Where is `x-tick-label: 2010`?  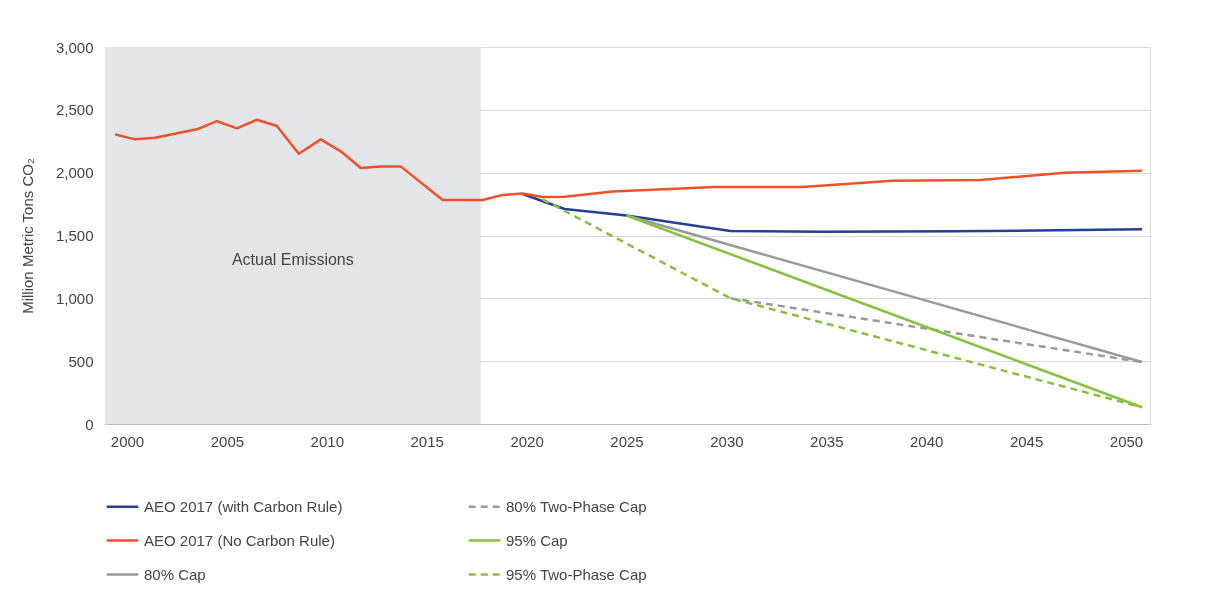 x-tick-label: 2010 is located at coordinates (327, 441).